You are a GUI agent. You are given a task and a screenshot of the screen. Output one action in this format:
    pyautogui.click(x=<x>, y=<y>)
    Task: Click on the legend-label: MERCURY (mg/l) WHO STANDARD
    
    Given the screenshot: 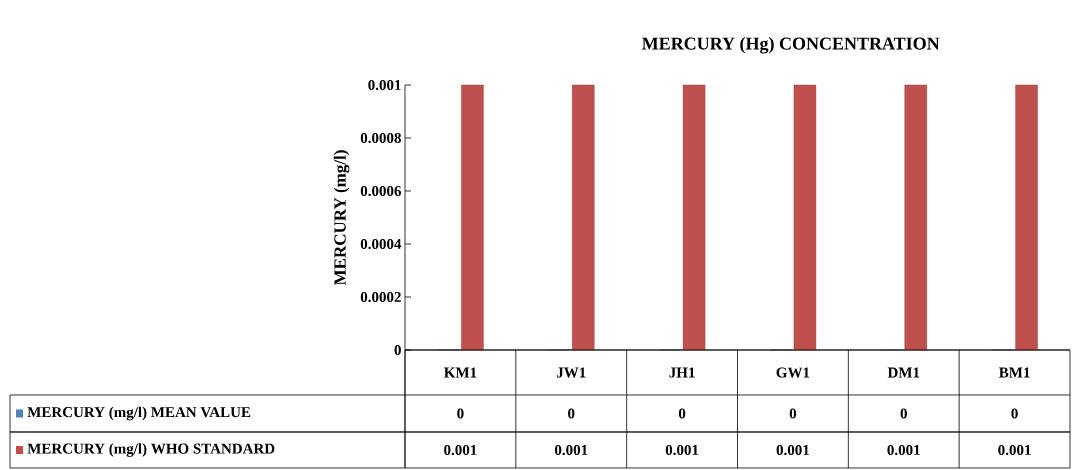 What is the action you would take?
    pyautogui.click(x=151, y=450)
    